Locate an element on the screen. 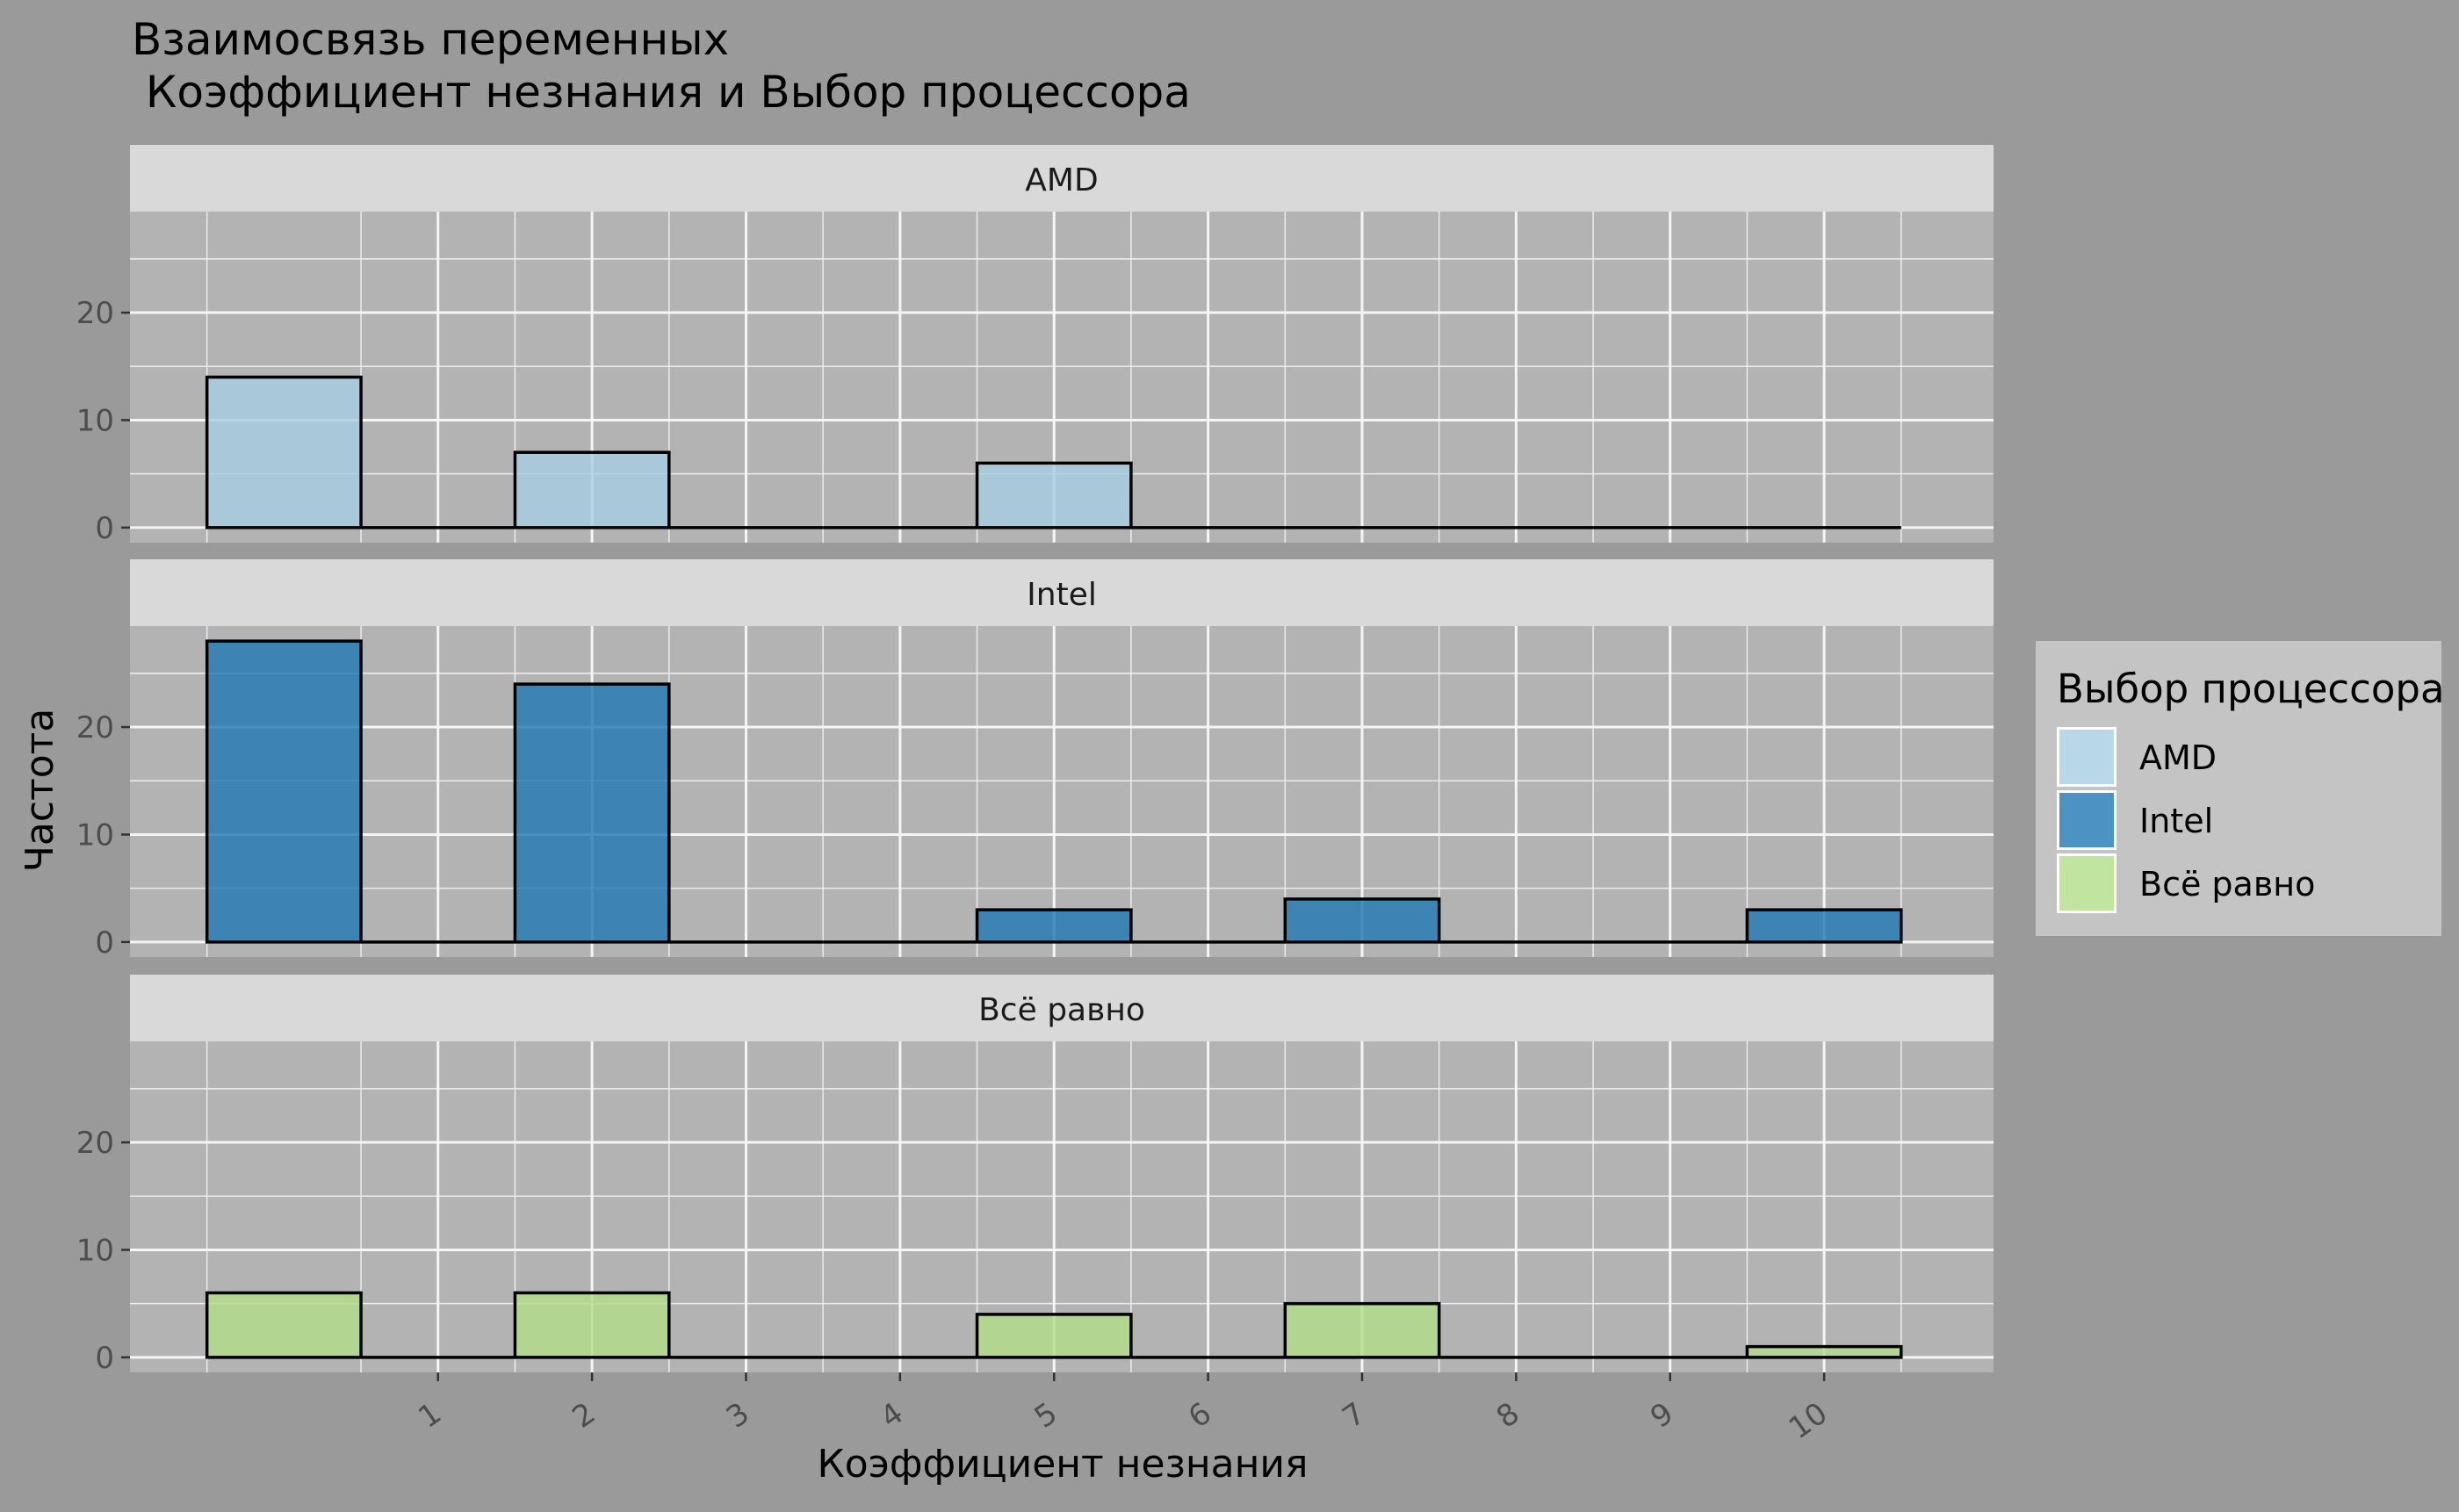 The image size is (2459, 1512). legend: Выбор процессора AMD Intel Всё равно is located at coordinates (2240, 788).